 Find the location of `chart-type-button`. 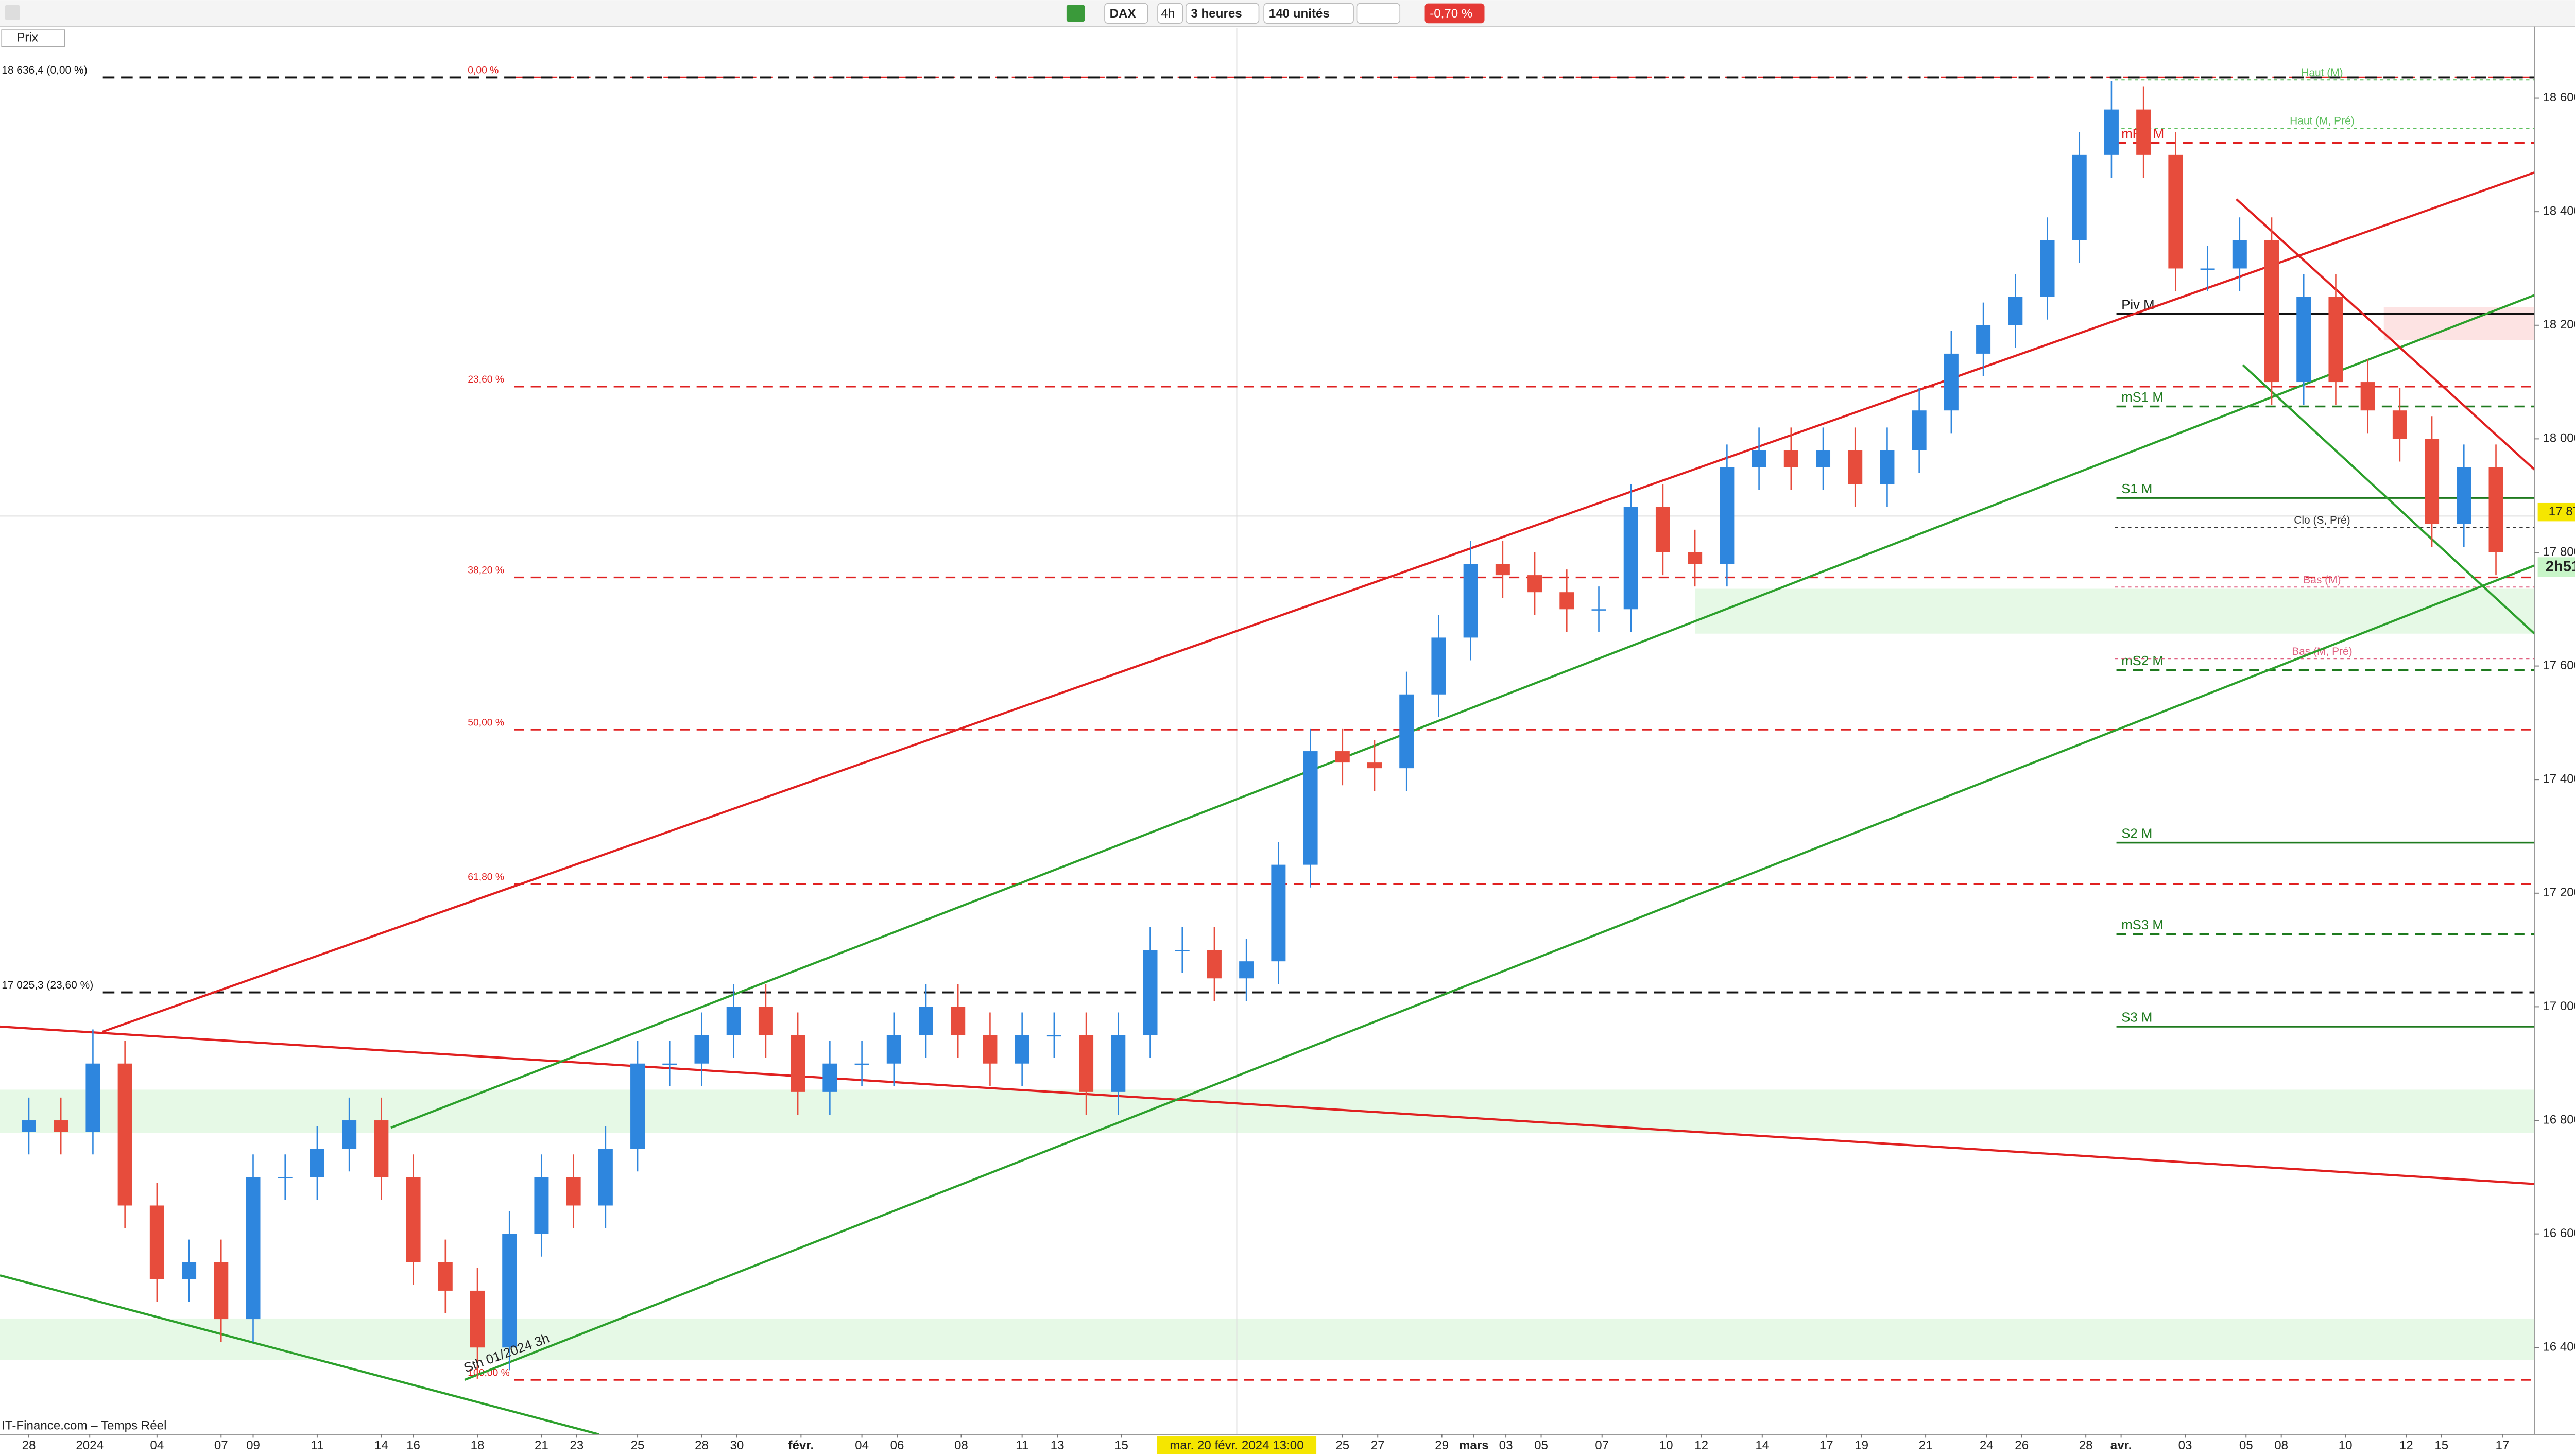

chart-type-button is located at coordinates (1378, 13).